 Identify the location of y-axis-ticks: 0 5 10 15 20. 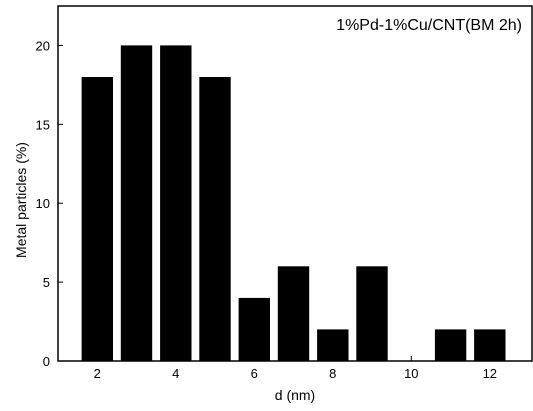
(49, 203).